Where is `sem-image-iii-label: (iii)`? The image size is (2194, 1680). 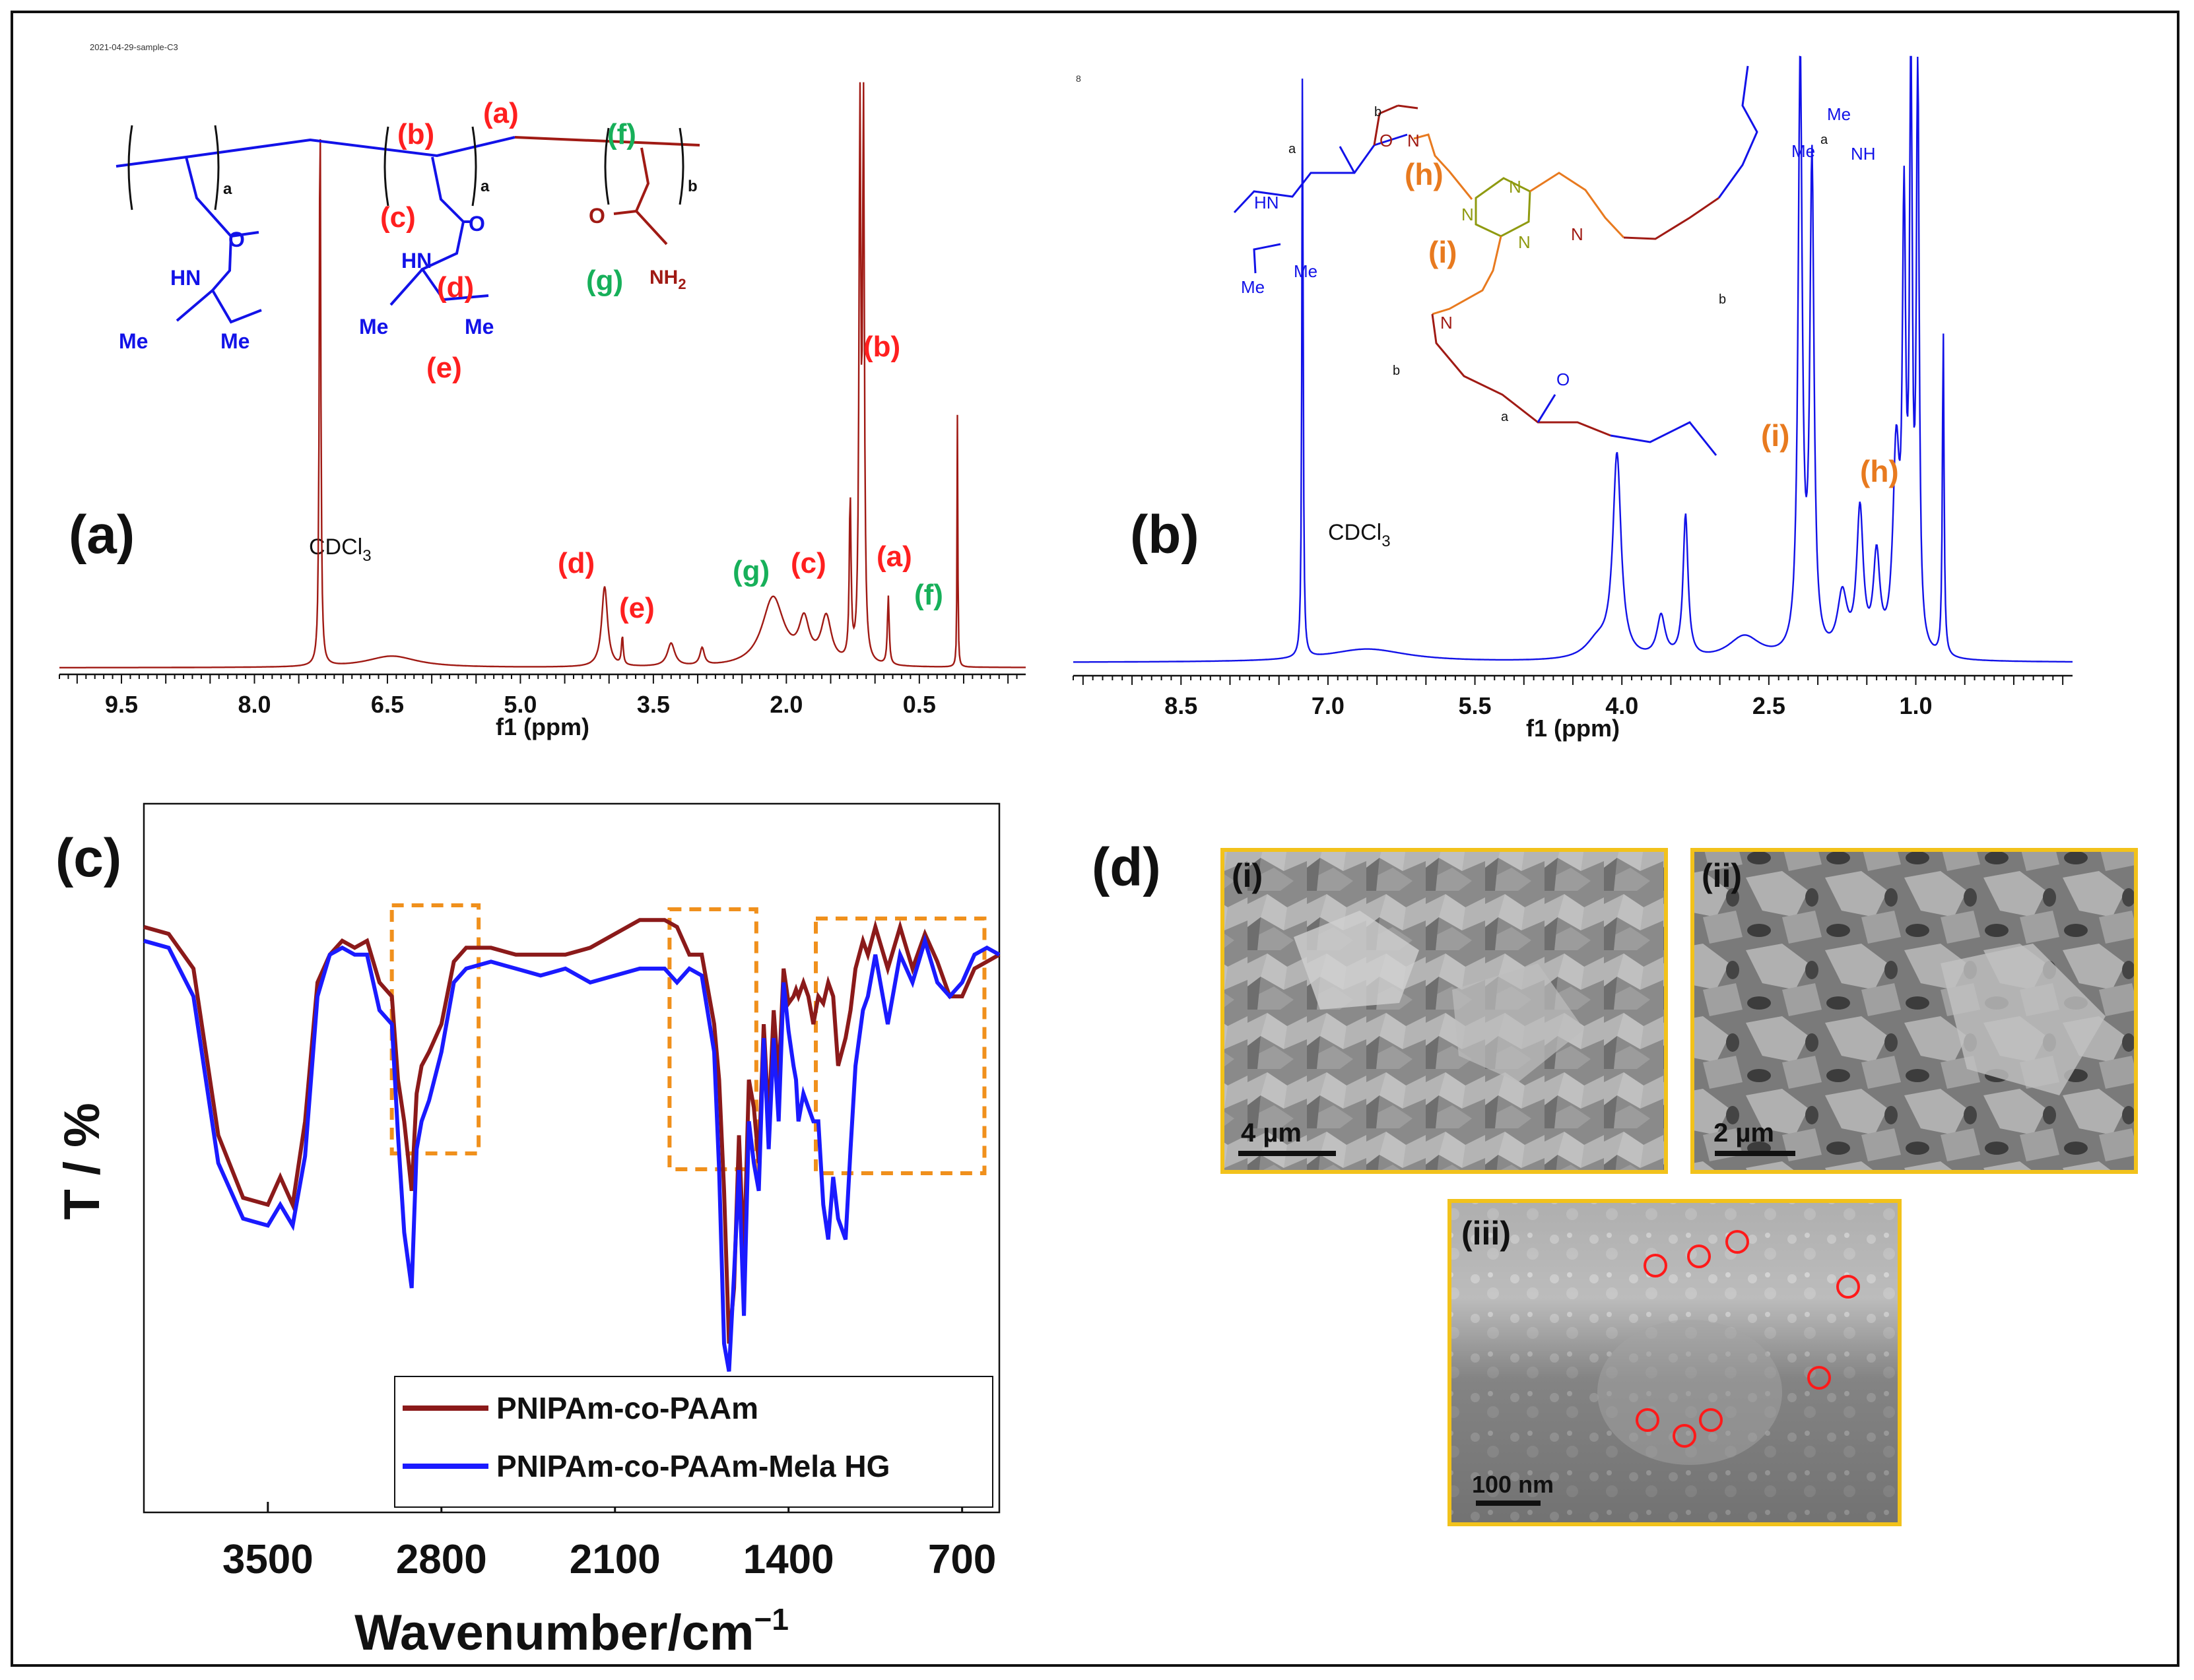
sem-image-iii-label: (iii) is located at coordinates (1486, 1233).